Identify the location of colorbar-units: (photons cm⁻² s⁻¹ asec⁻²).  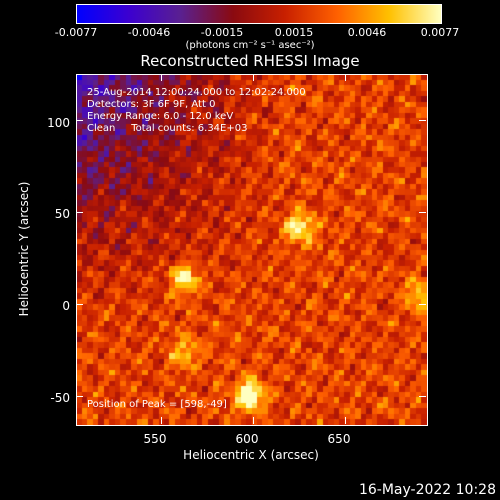
(250, 45).